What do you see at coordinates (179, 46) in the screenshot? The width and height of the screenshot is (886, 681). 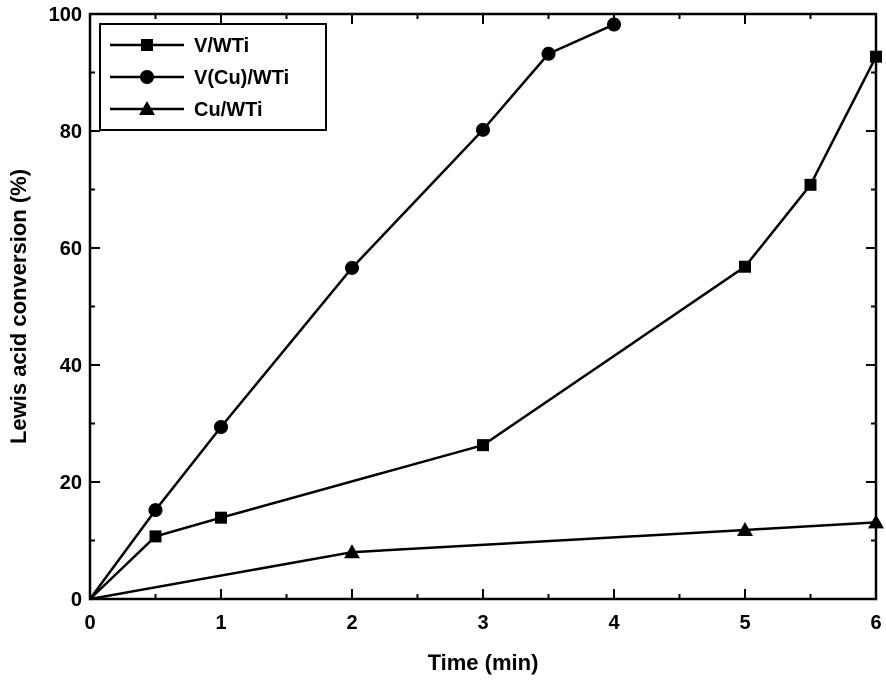 I see `legend-item: V/WTi` at bounding box center [179, 46].